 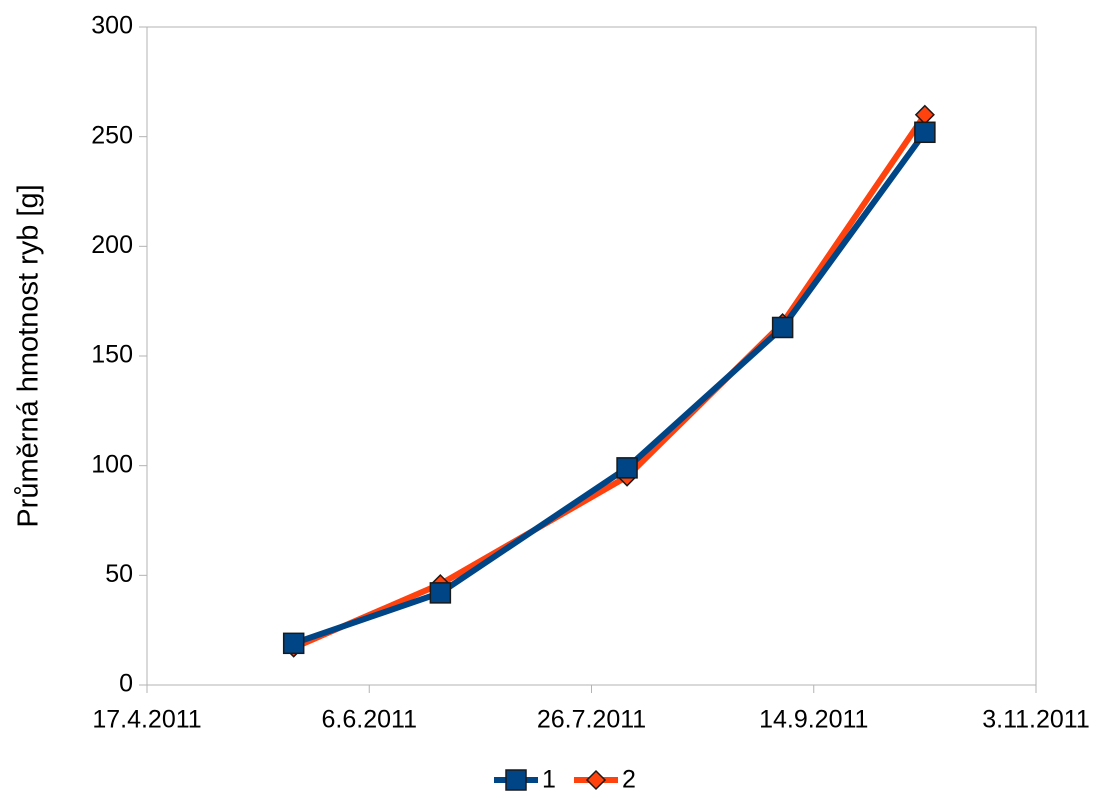 What do you see at coordinates (146, 720) in the screenshot?
I see `x-tick-label: 17.4.2011` at bounding box center [146, 720].